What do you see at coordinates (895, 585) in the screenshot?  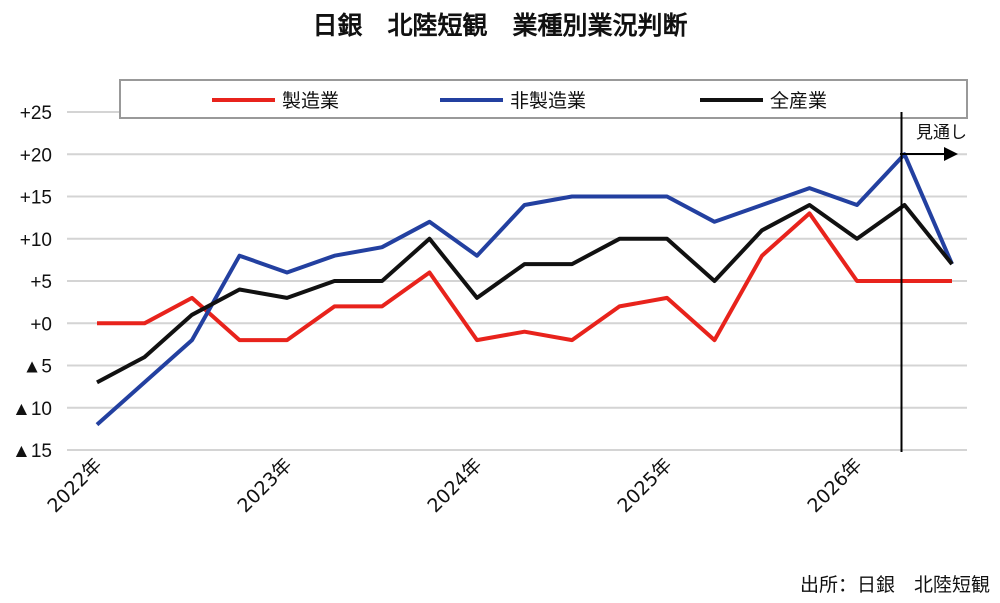 I see `source-note: 出所：日銀 北陸短観` at bounding box center [895, 585].